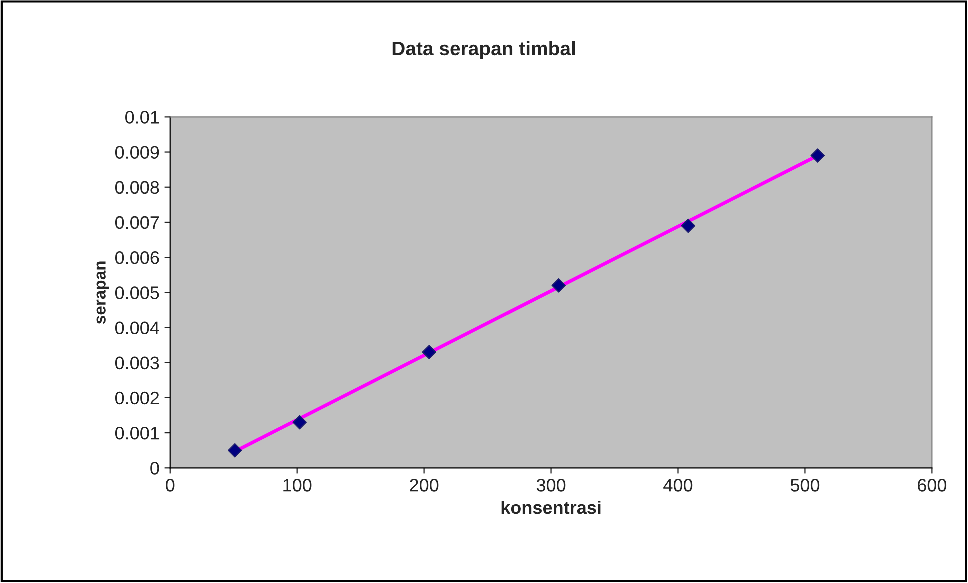  What do you see at coordinates (298, 485) in the screenshot?
I see `x-tick-label: 100` at bounding box center [298, 485].